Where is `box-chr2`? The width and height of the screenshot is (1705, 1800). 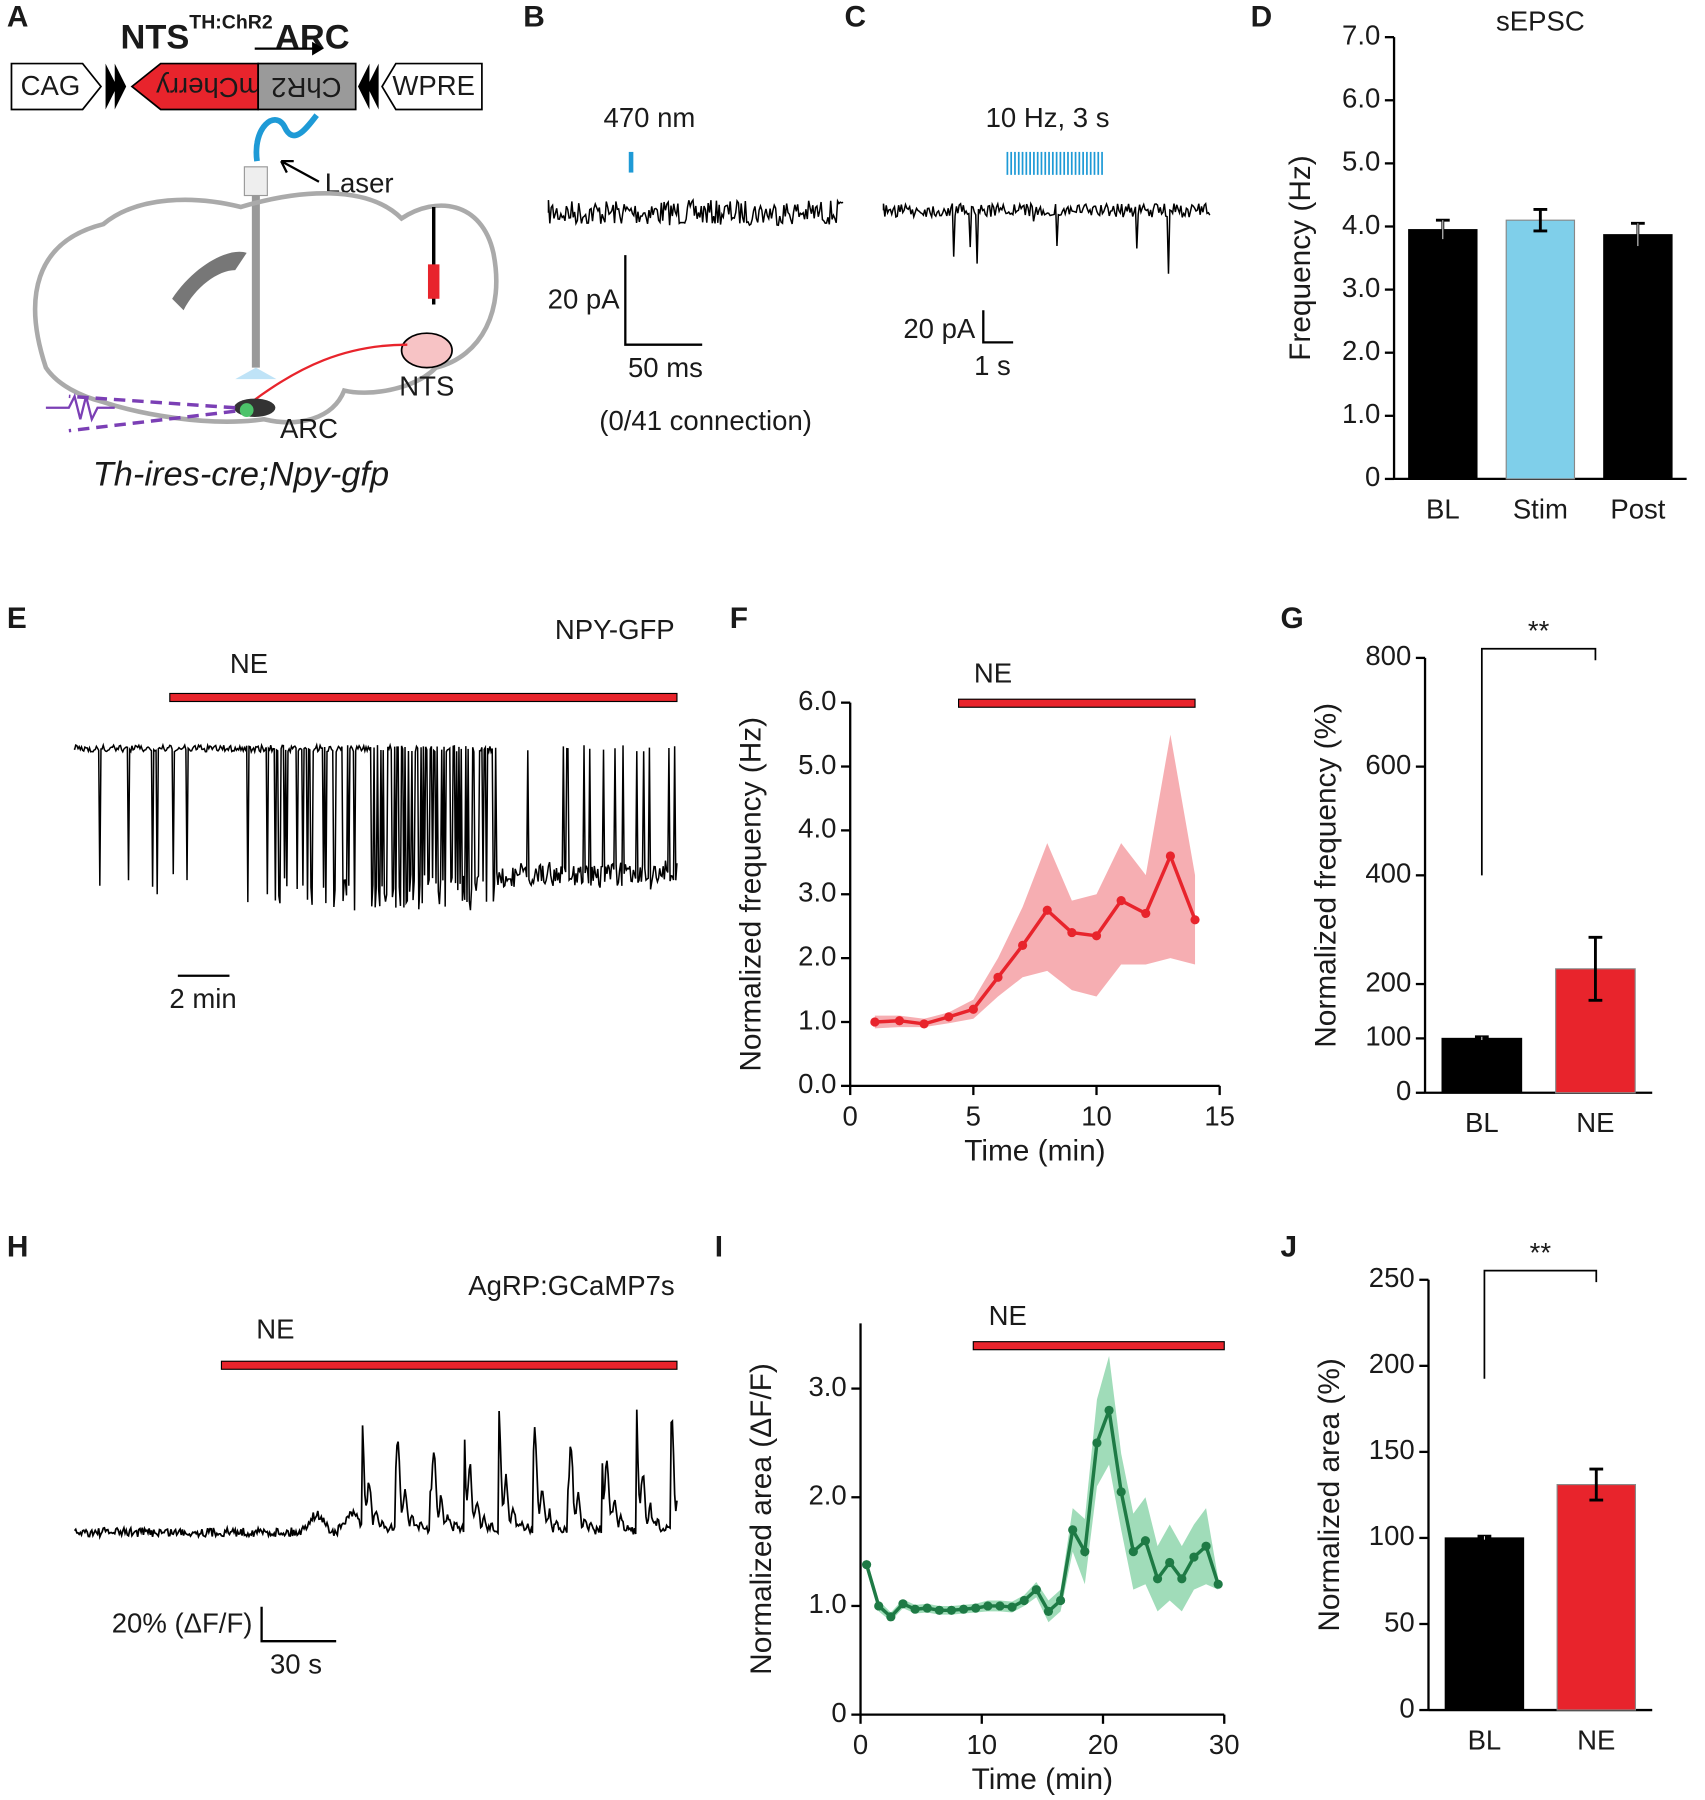 box-chr2 is located at coordinates (307, 86).